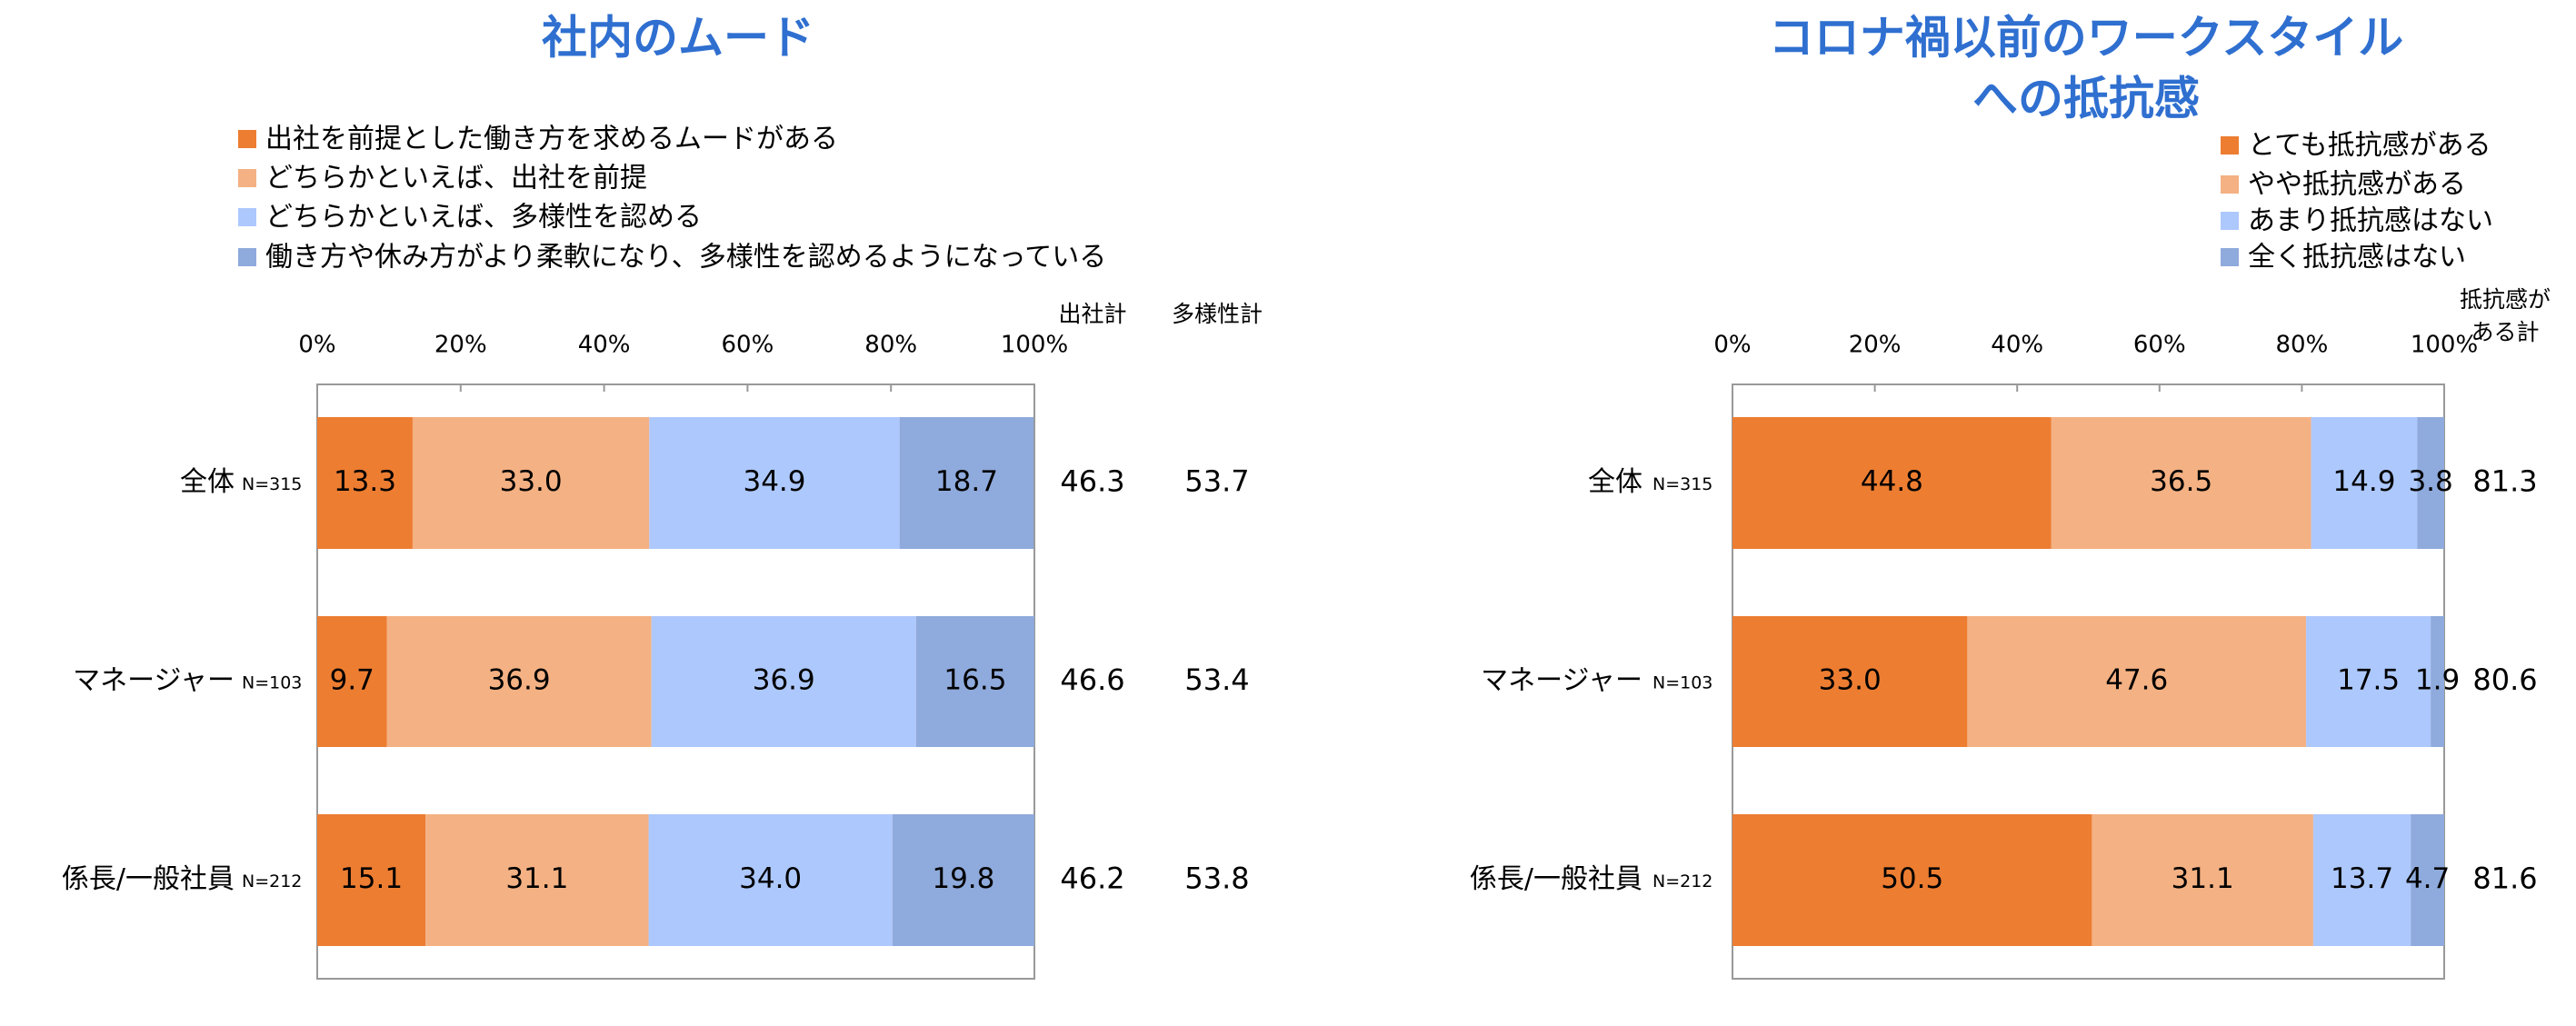 This screenshot has height=1026, width=2576. What do you see at coordinates (1216, 679) in the screenshot?
I see `total-value: 53.4` at bounding box center [1216, 679].